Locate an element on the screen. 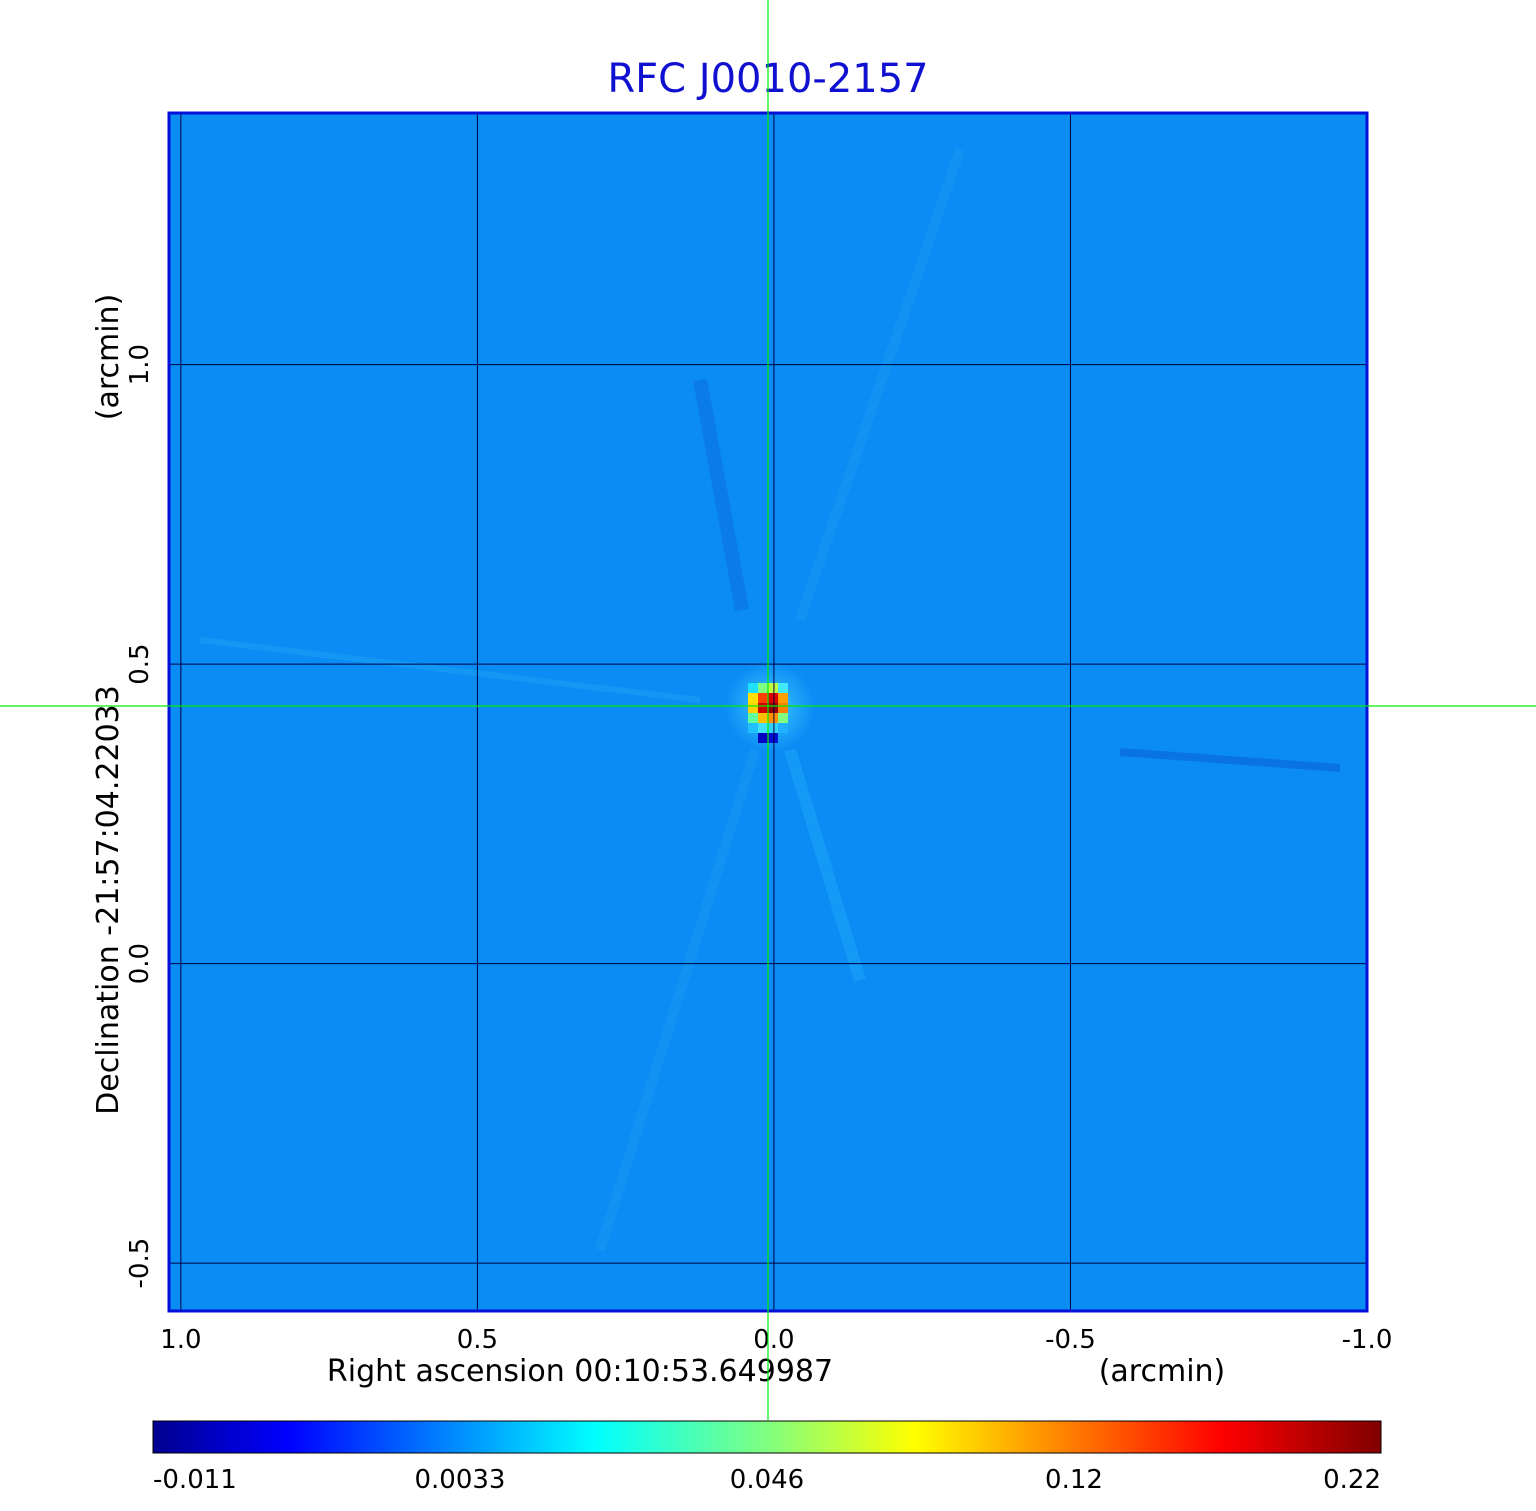 The image size is (1536, 1511). y-tick-labels: 1.0 0.5 0.0 -0.5 is located at coordinates (140, 816).